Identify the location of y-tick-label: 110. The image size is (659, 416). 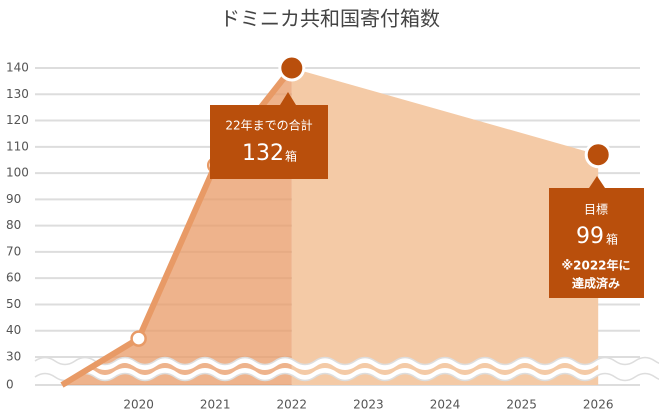
(17, 146).